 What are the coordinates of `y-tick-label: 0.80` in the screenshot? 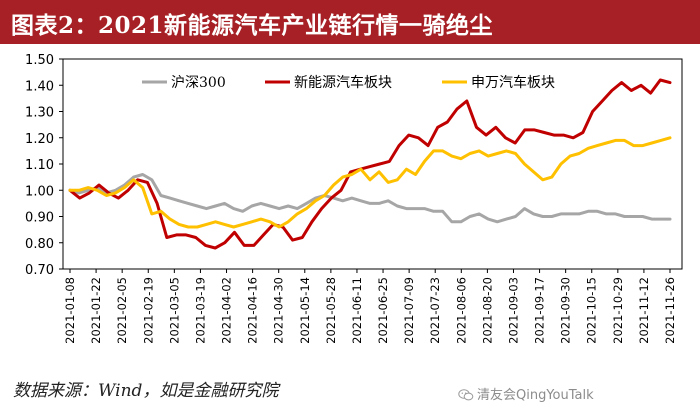 It's located at (39, 244).